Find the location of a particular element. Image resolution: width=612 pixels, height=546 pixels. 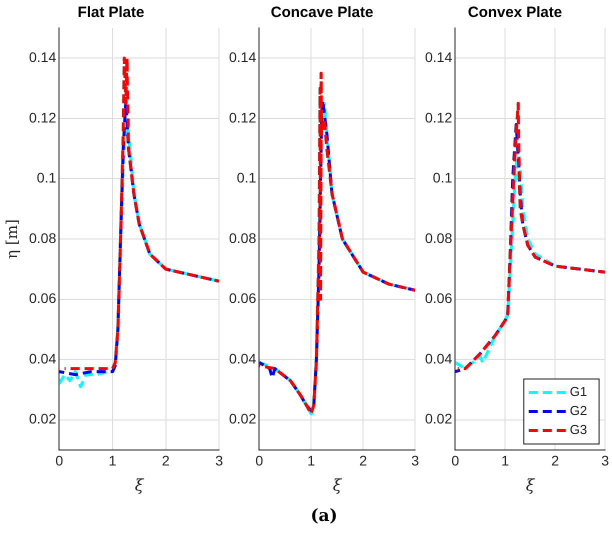

legend-label: G2 is located at coordinates (579, 410).